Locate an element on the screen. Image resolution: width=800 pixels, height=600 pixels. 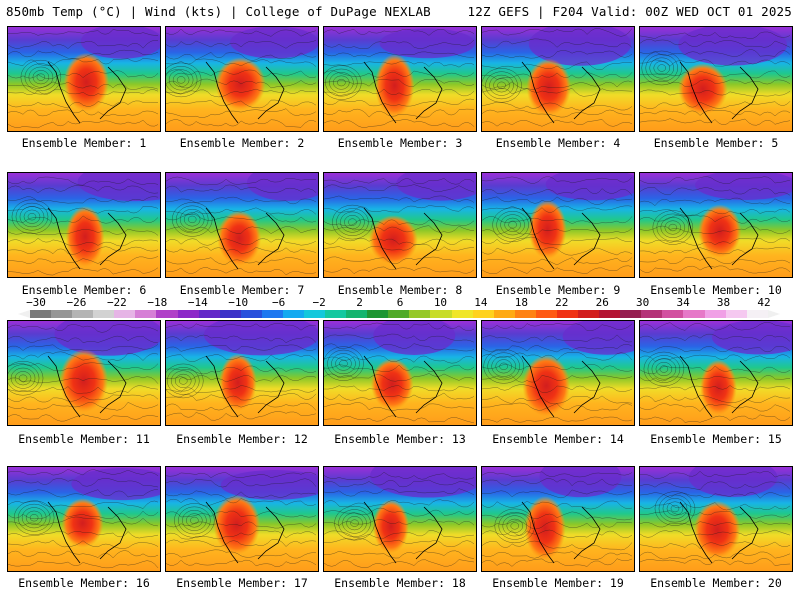
ensemble-member-label: Ensemble Member: 20 is located at coordinates (716, 583).